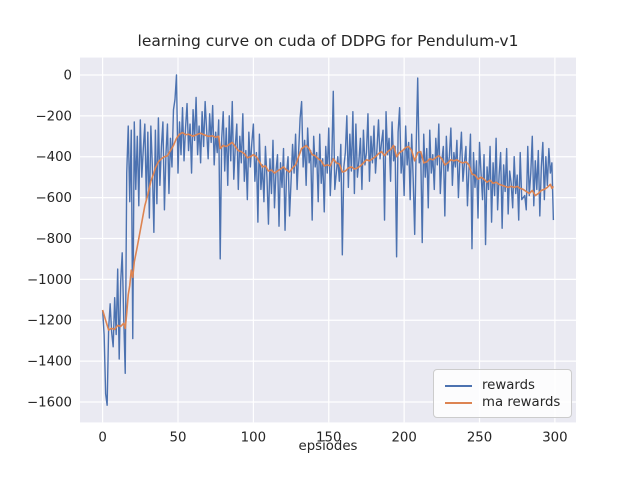  I want to click on x-tick-label: 200, so click(403, 437).